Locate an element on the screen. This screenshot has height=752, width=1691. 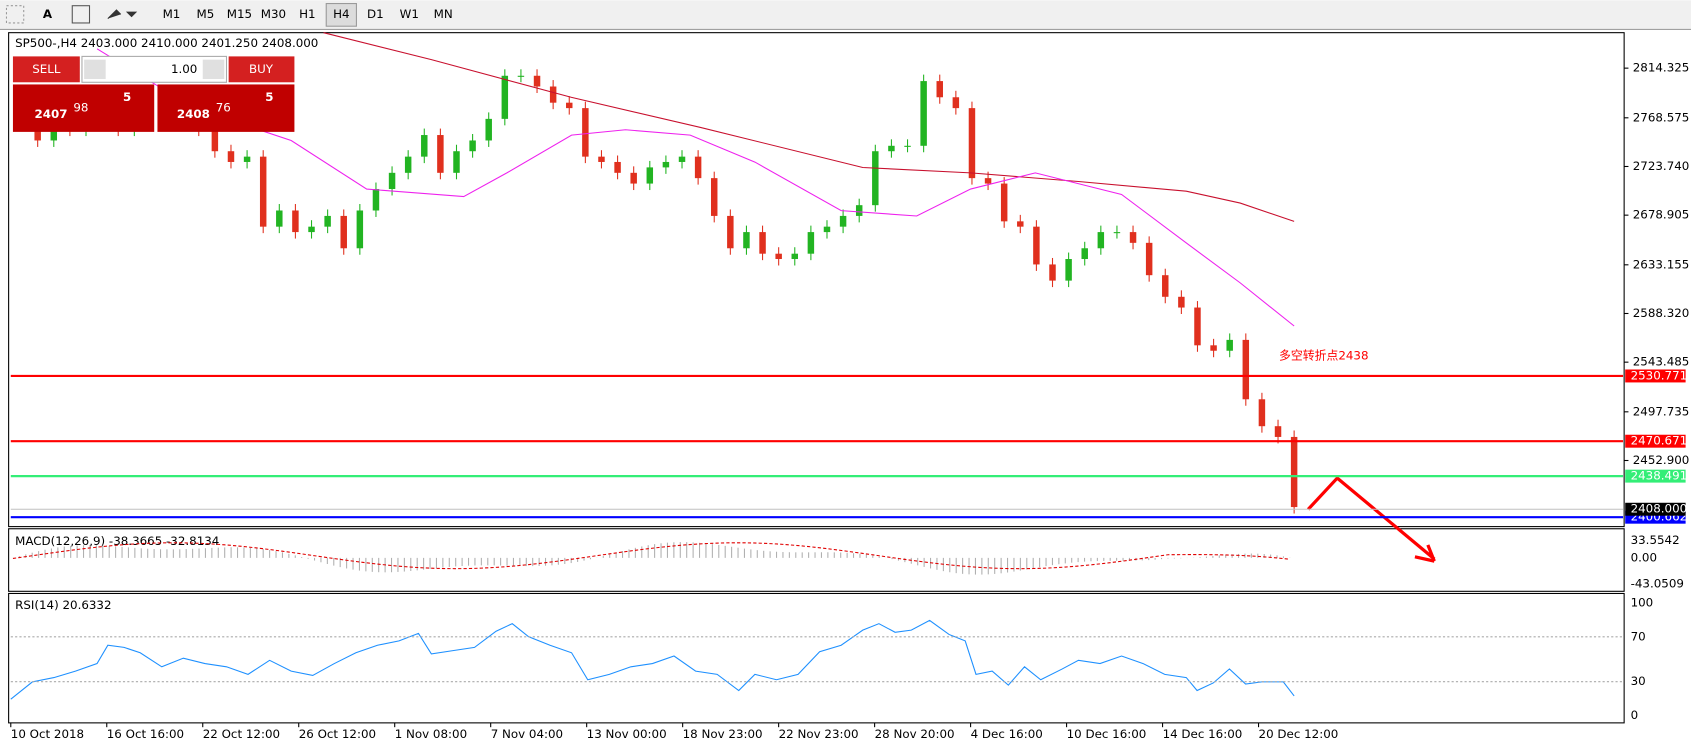
text-tool: A is located at coordinates (48, 14).